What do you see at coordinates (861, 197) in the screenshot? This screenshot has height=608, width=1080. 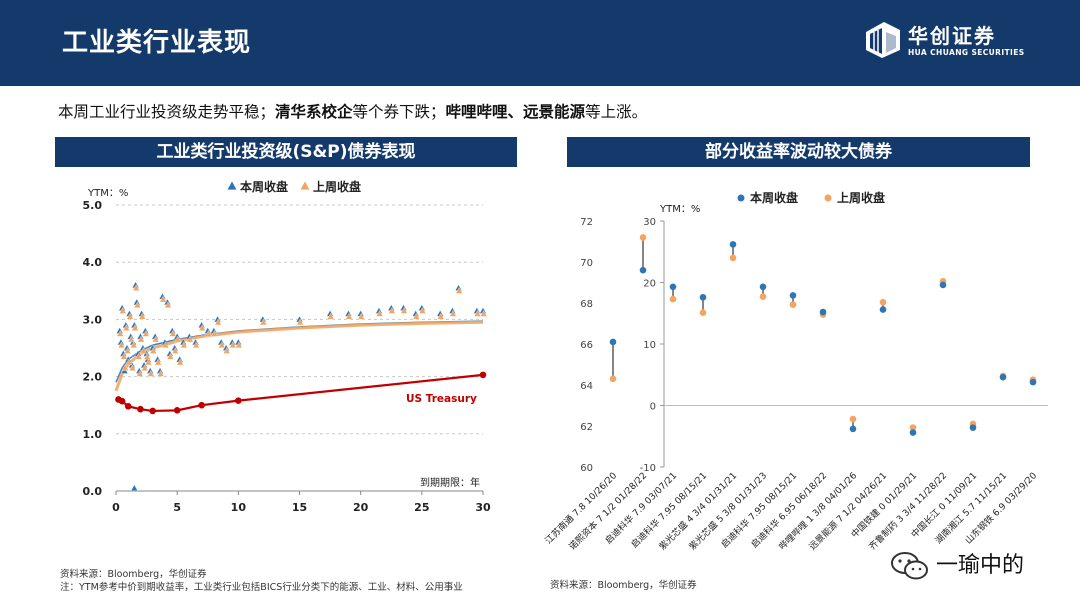 I see `legend-label-last-week-right: 上周收盘` at bounding box center [861, 197].